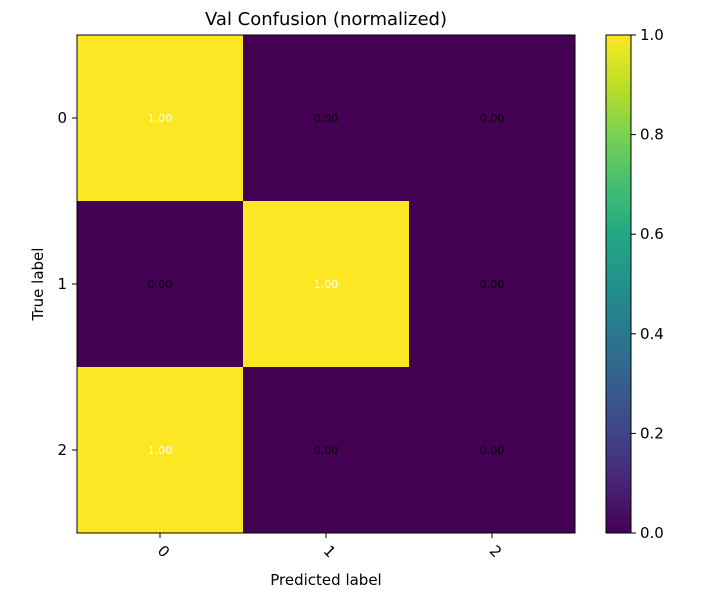 Image resolution: width=720 pixels, height=600 pixels. I want to click on chart-title: Val Confusion (normalized), so click(326, 19).